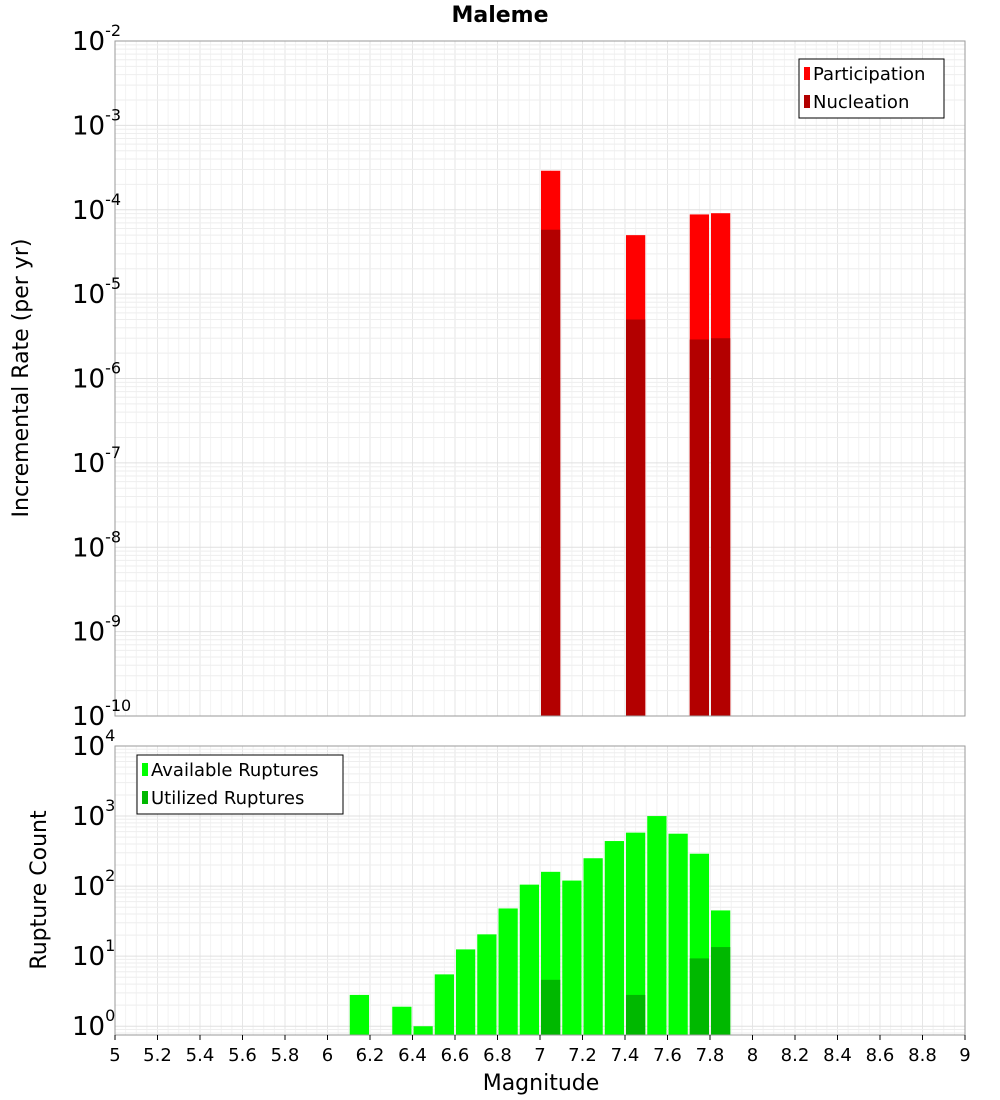  I want to click on x-tick-label: 7.4, so click(625, 1055).